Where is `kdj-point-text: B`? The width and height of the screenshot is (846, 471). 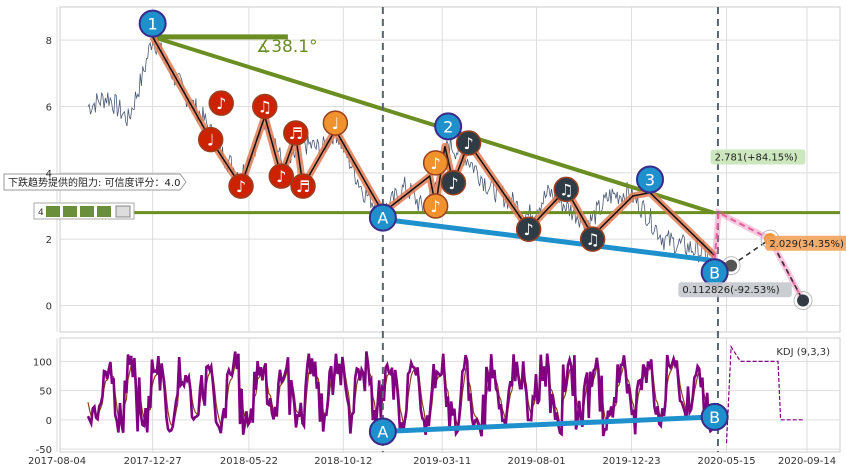 kdj-point-text: B is located at coordinates (714, 417).